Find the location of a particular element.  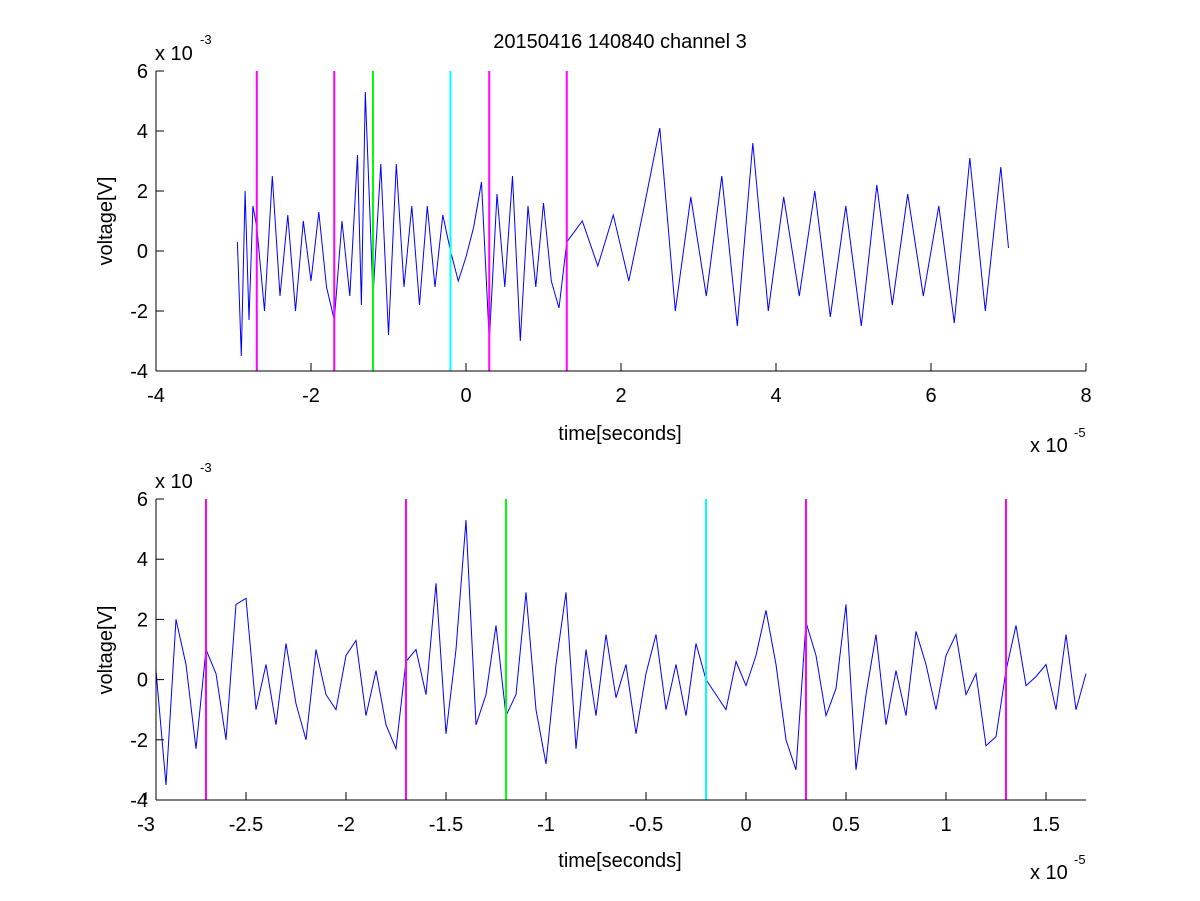

top-x-tick-label-6: 8 is located at coordinates (1085, 396).